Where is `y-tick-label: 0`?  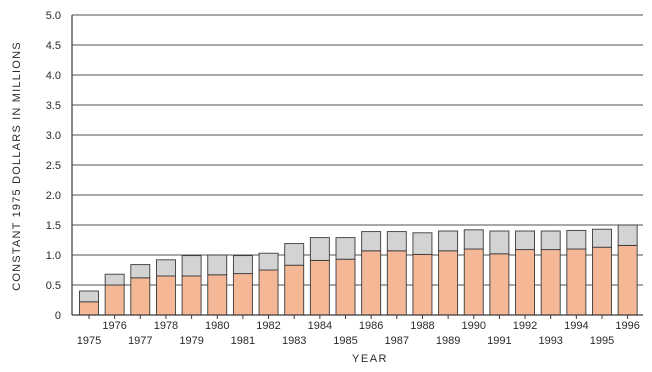
y-tick-label: 0 is located at coordinates (58, 316).